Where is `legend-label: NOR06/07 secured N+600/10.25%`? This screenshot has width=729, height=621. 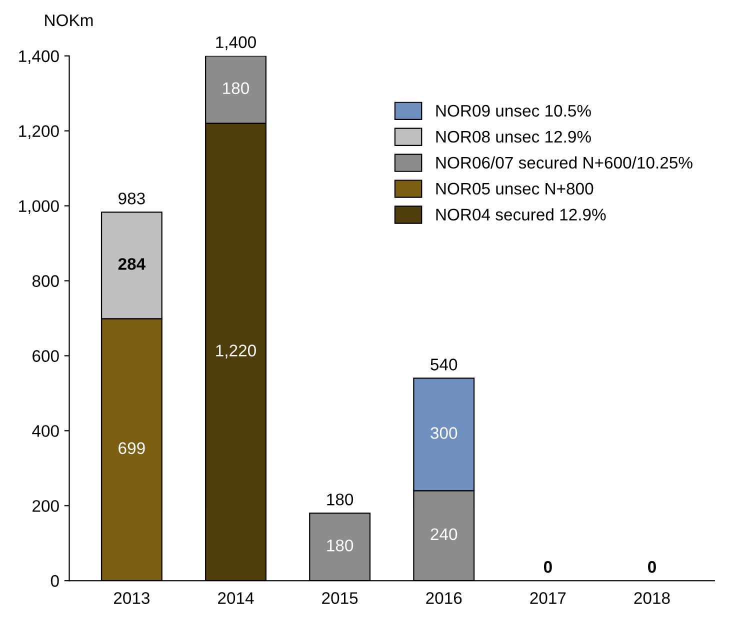
legend-label: NOR06/07 secured N+600/10.25% is located at coordinates (564, 162).